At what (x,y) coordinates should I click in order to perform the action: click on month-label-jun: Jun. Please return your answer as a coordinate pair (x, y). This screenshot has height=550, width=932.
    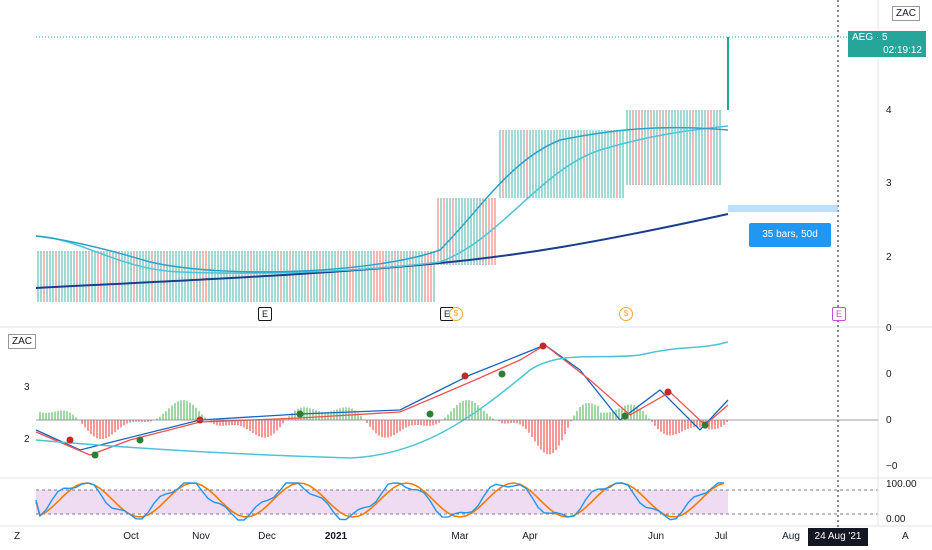
    Looking at the image, I should click on (656, 536).